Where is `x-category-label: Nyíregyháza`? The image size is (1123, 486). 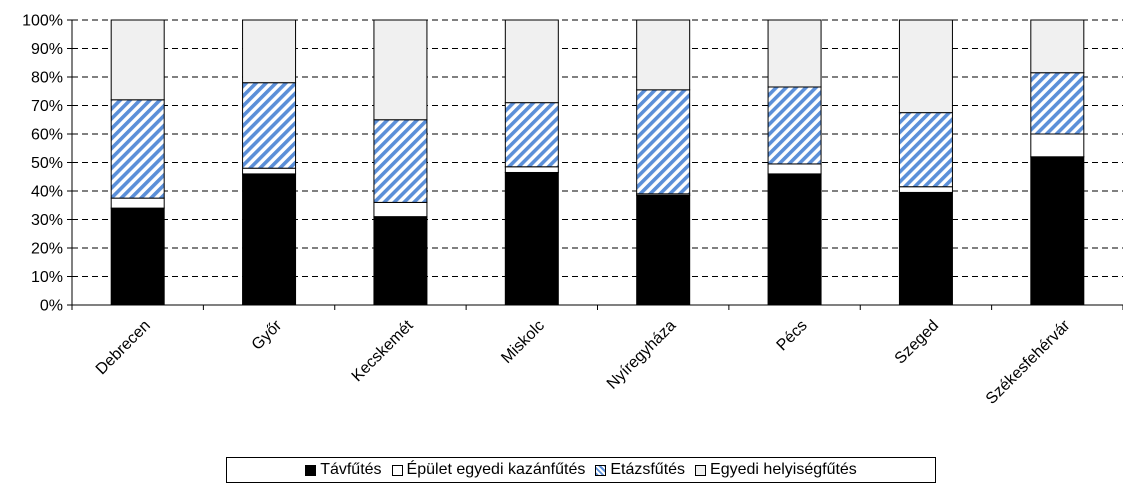
x-category-label: Nyíregyháza is located at coordinates (642, 355).